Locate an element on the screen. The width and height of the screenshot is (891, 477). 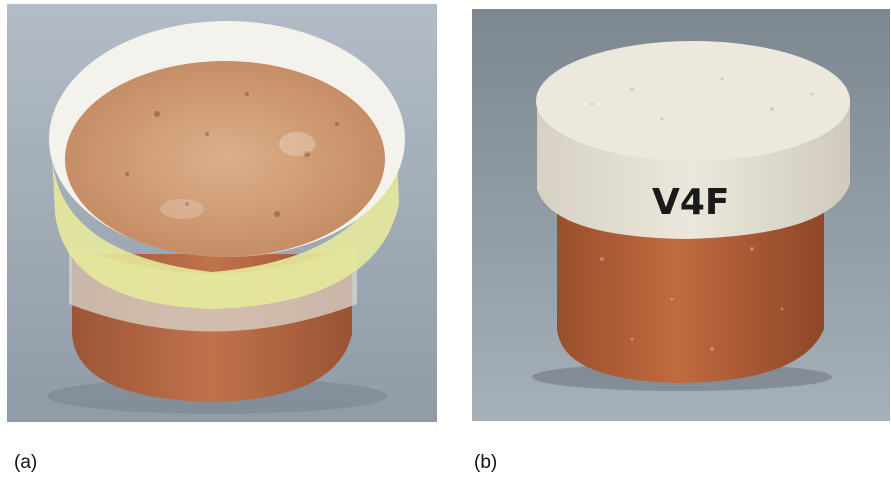
caption-panel-a: (a) is located at coordinates (26, 462).